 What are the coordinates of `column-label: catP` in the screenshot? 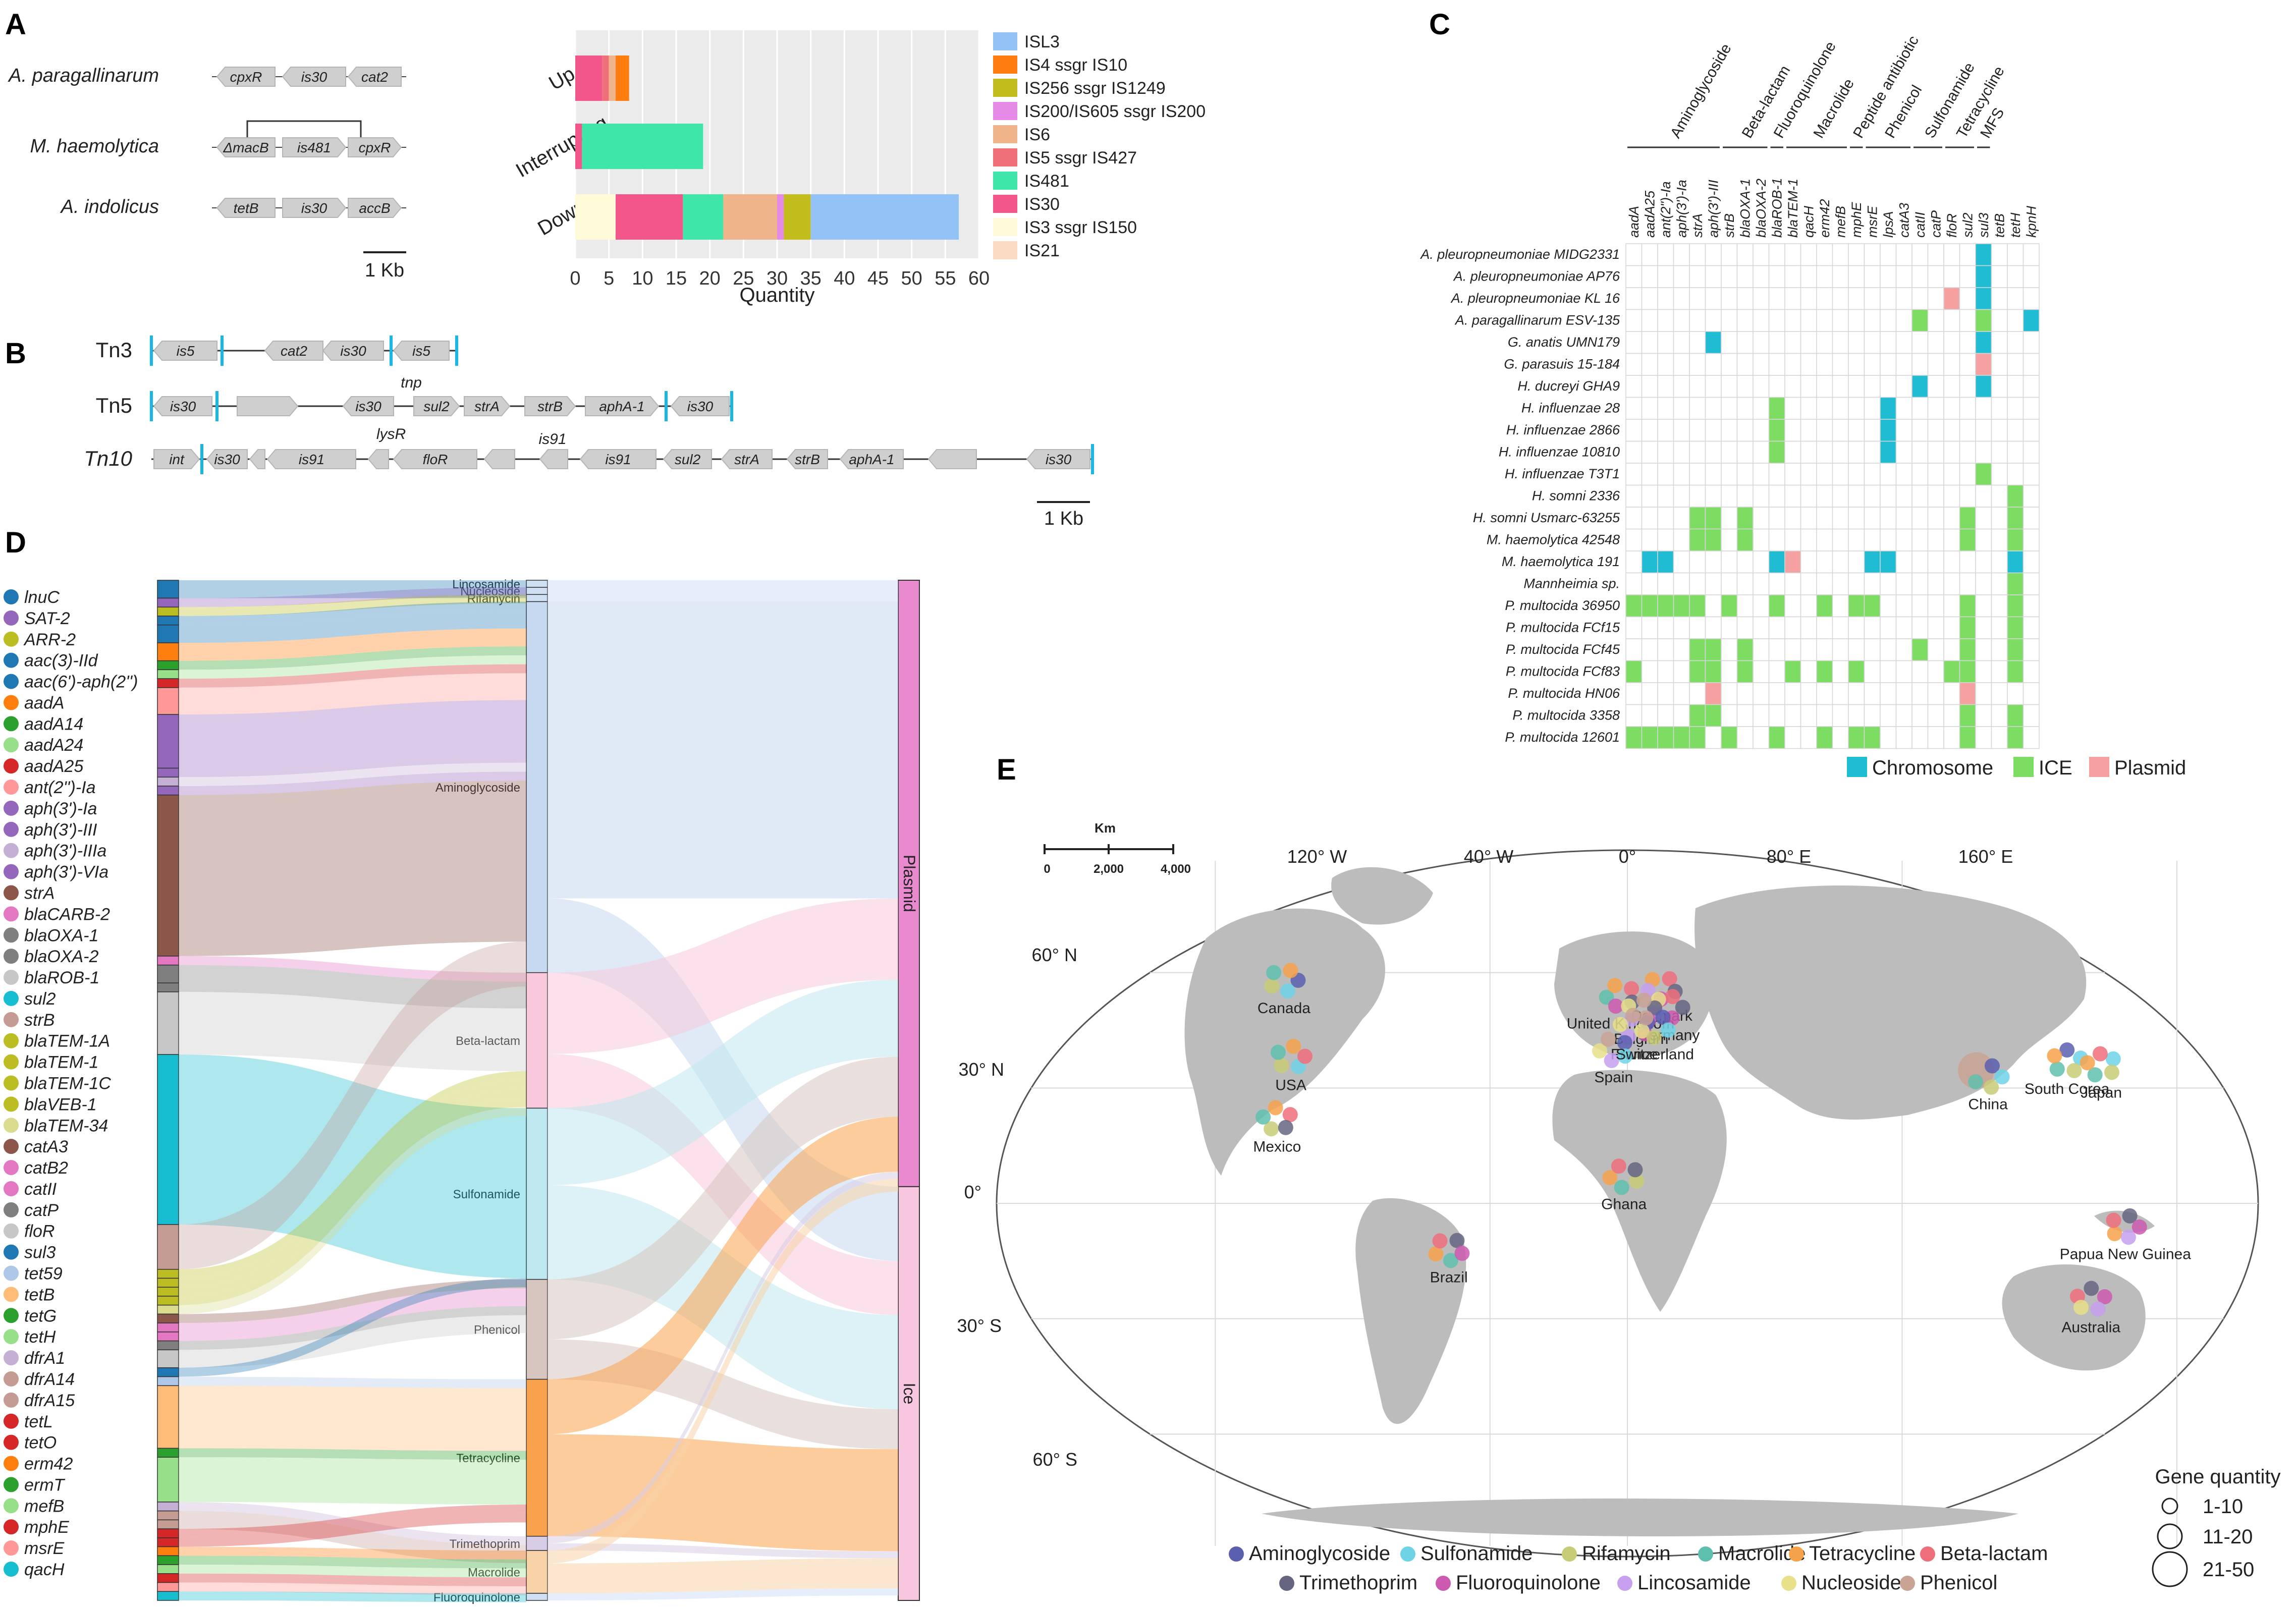 It's located at (1935, 224).